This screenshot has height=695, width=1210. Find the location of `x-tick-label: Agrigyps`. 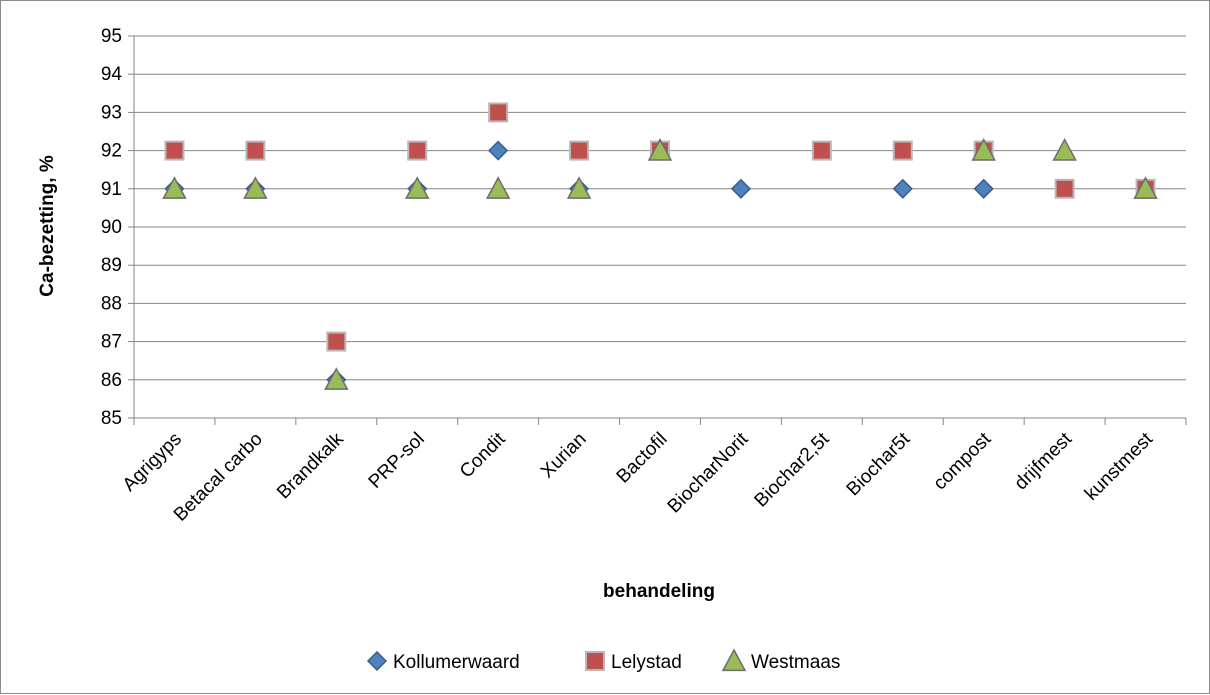

x-tick-label: Agrigyps is located at coordinates (152, 462).